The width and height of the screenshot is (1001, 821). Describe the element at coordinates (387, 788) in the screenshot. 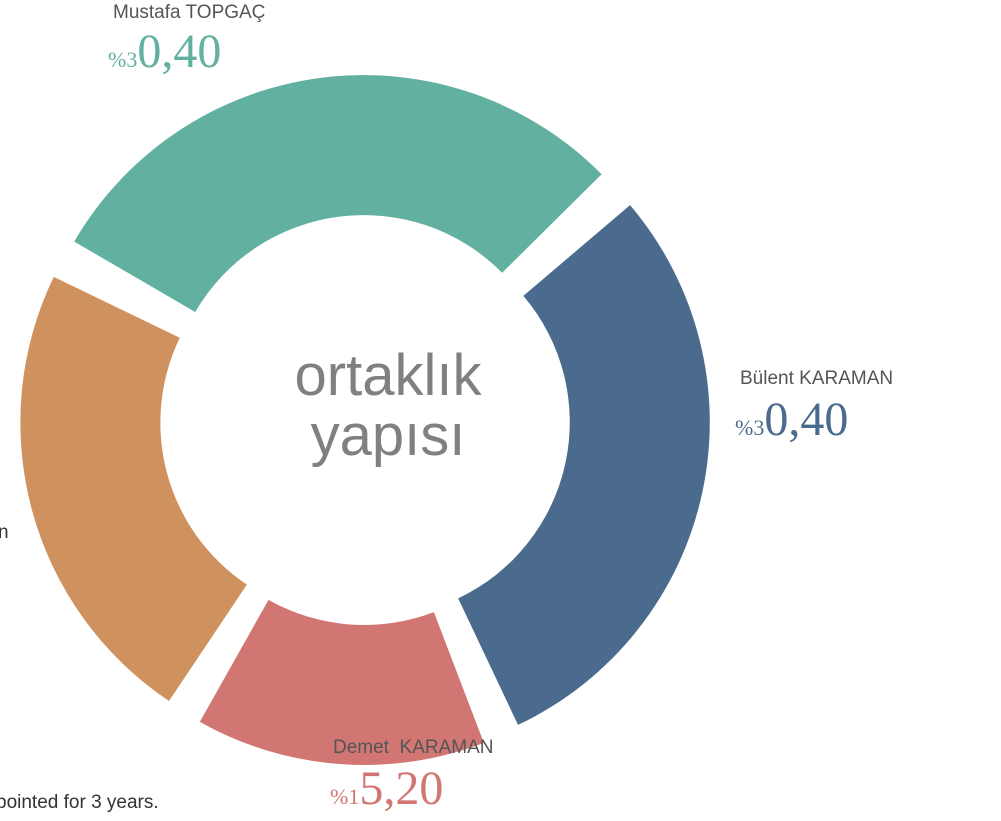

I see `slice-value: %15,20` at that location.